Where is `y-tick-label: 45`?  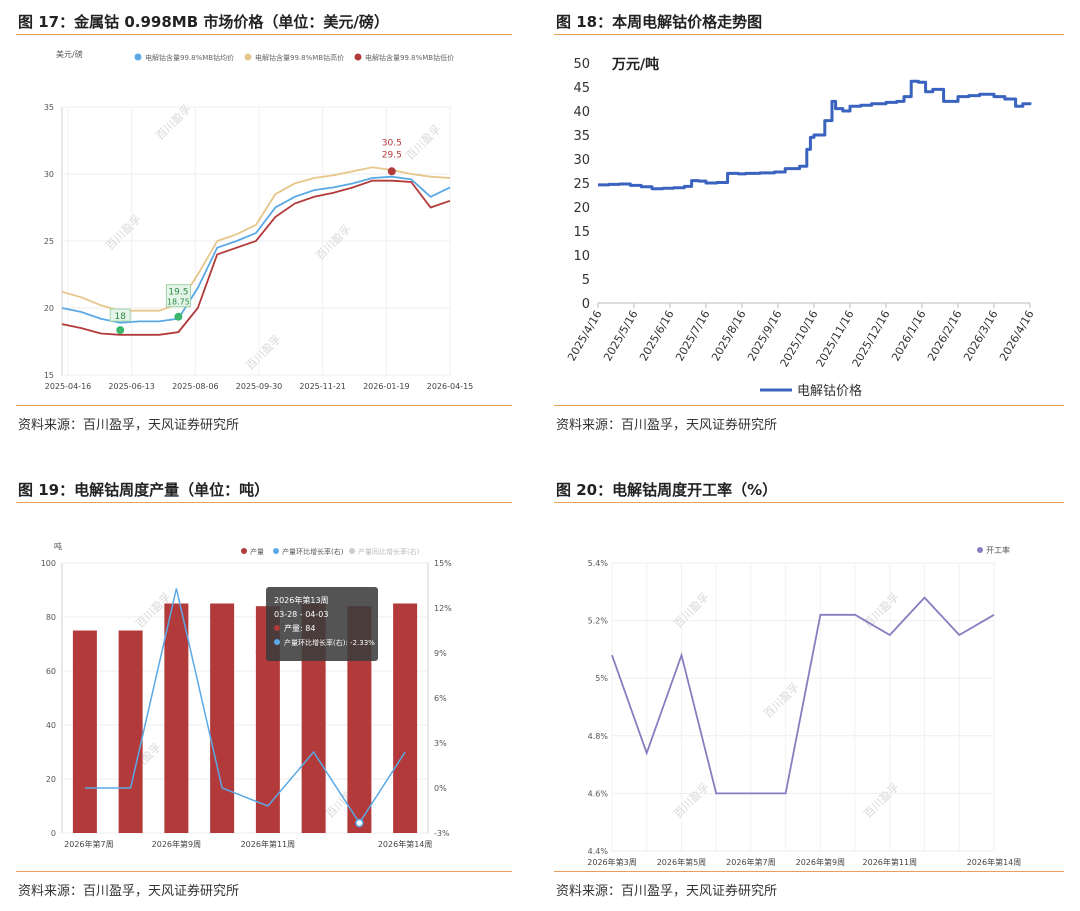 y-tick-label: 45 is located at coordinates (581, 88).